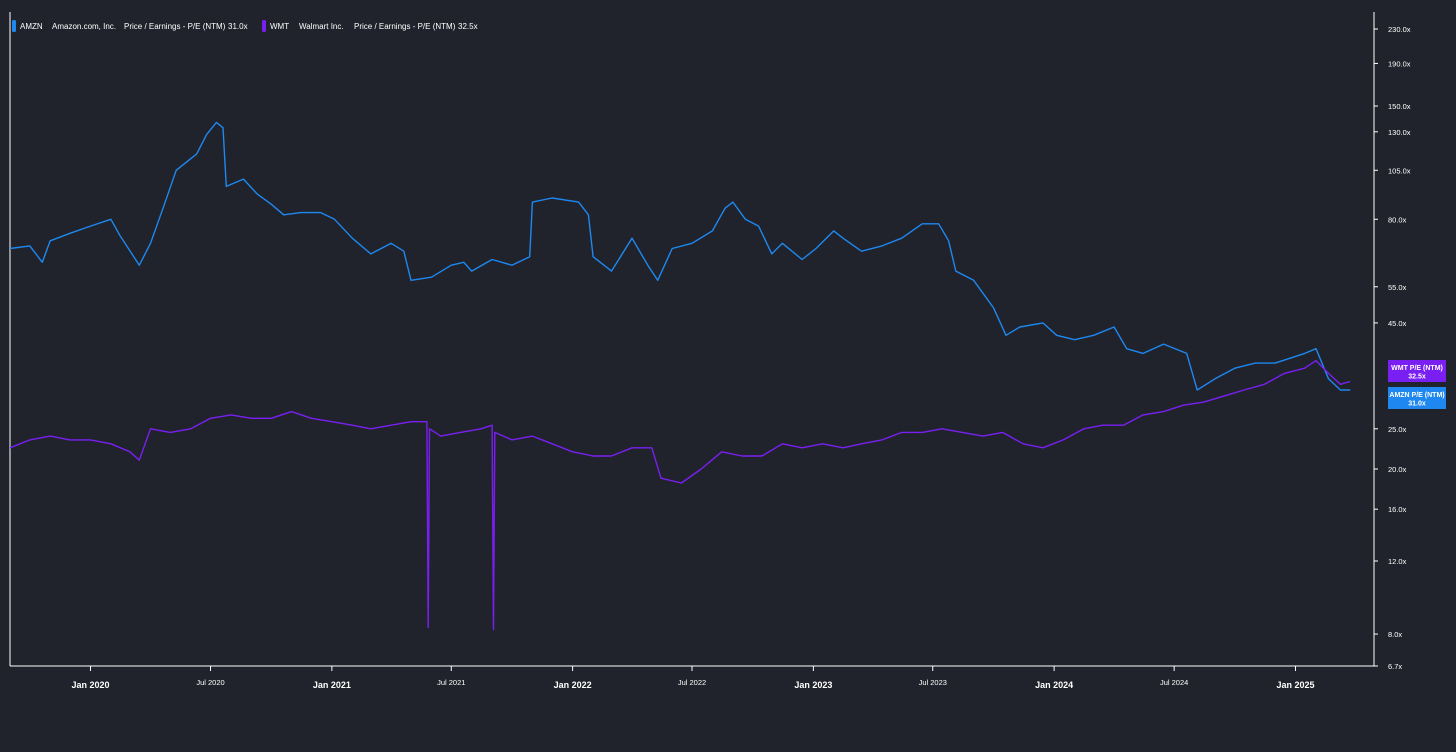 The height and width of the screenshot is (752, 1456). I want to click on x-tick-label: Jan 2024, so click(1054, 685).